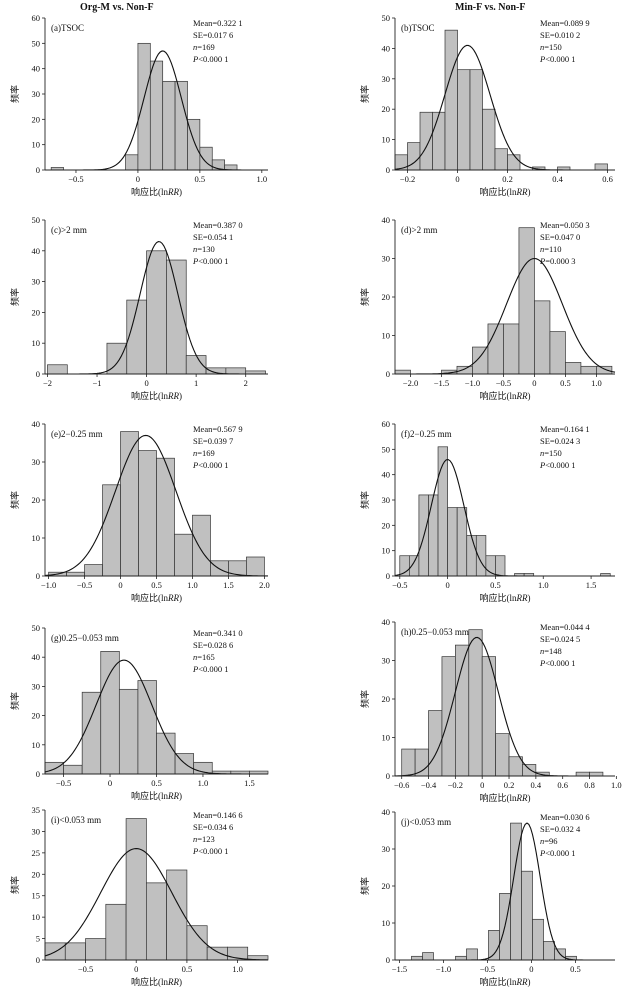  I want to click on x-tick-label: −1.0, so click(472, 383).